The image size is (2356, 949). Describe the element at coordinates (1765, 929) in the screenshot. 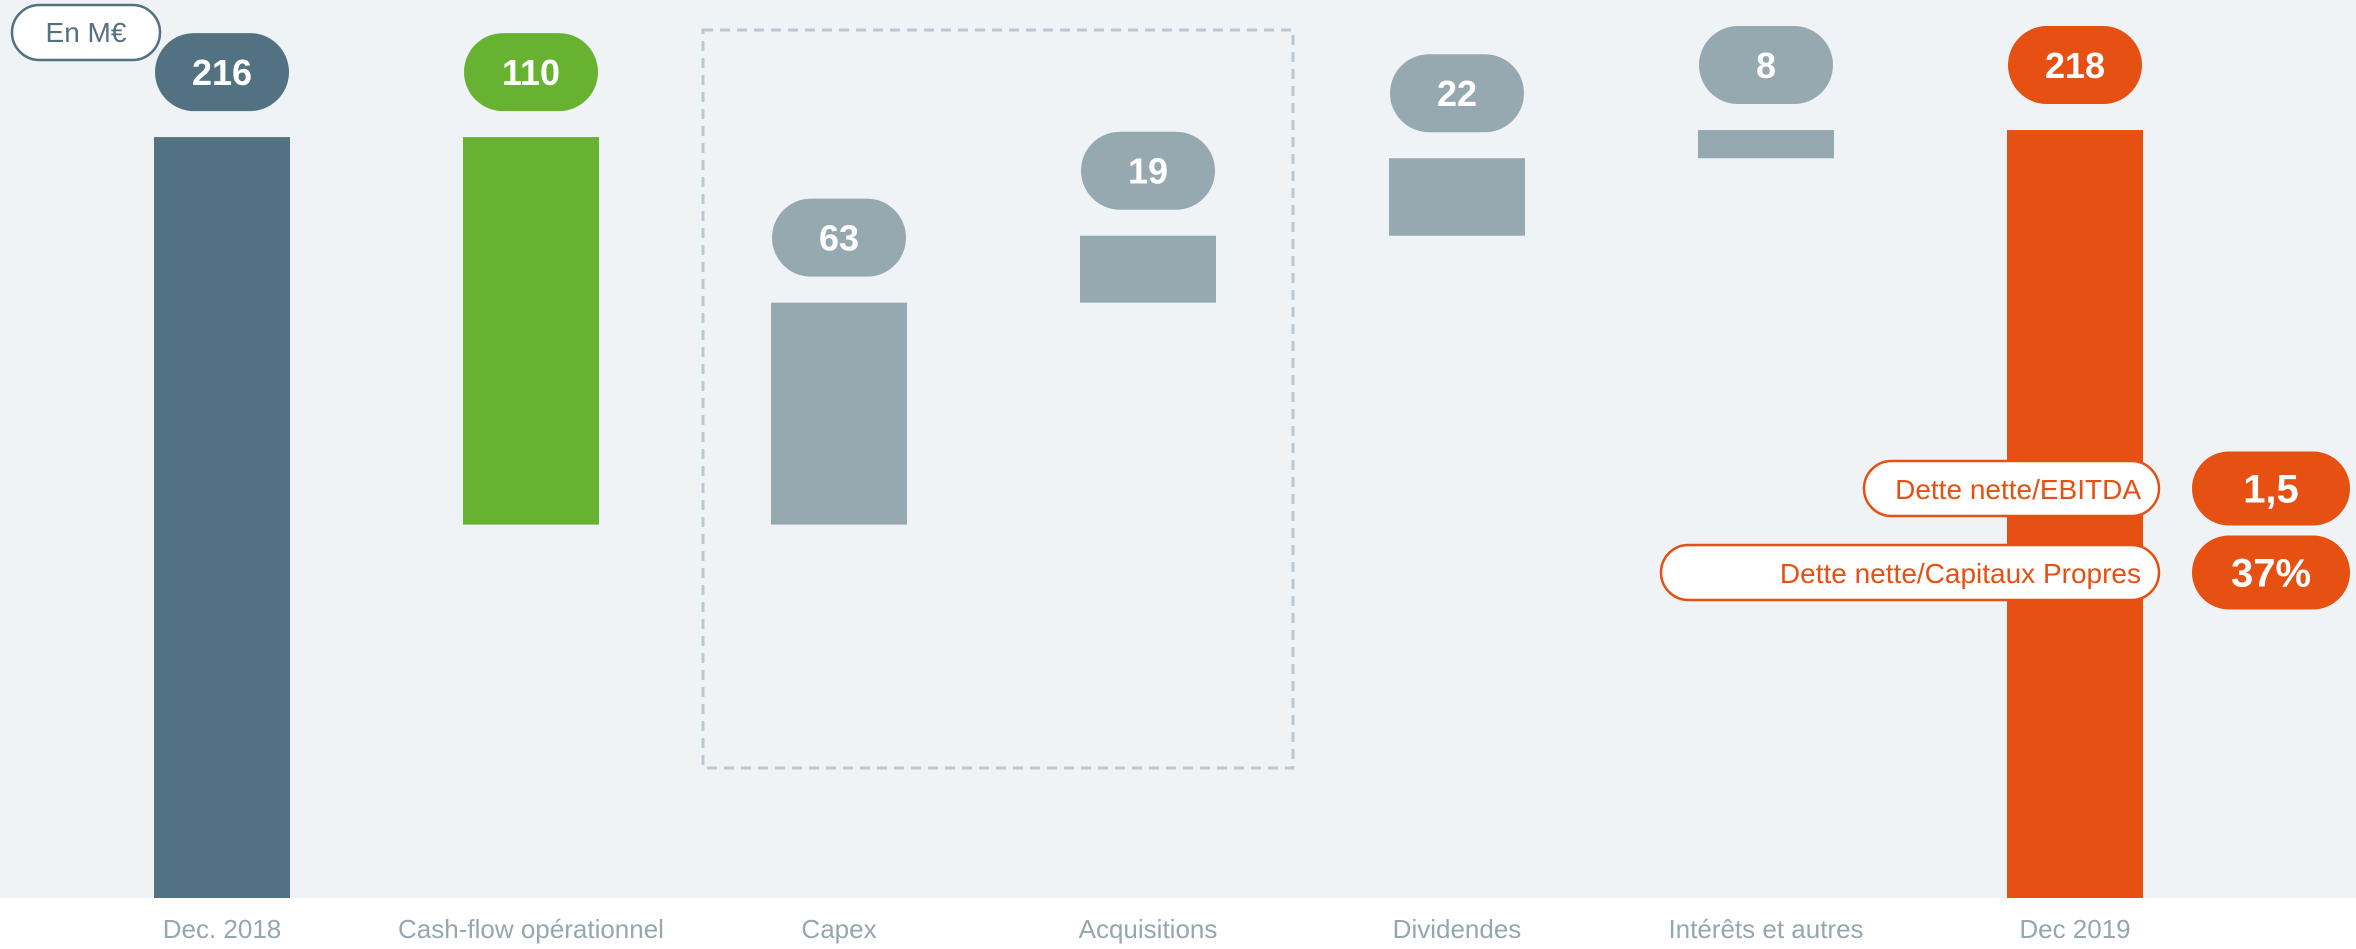

I see `category-label-6: Intérêts et autres` at that location.